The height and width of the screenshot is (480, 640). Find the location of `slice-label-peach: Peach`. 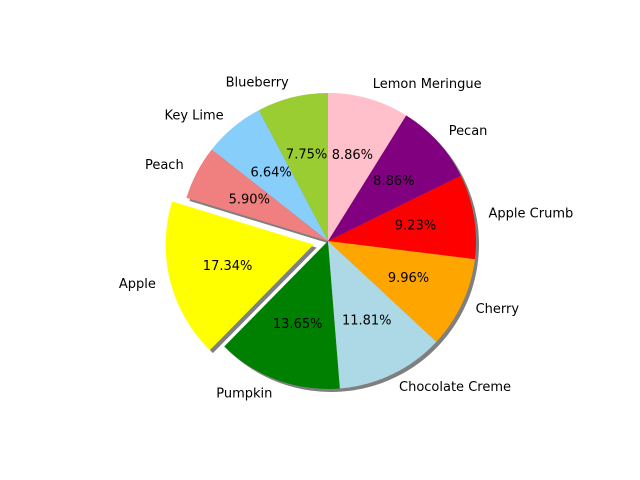

slice-label-peach: Peach is located at coordinates (164, 165).